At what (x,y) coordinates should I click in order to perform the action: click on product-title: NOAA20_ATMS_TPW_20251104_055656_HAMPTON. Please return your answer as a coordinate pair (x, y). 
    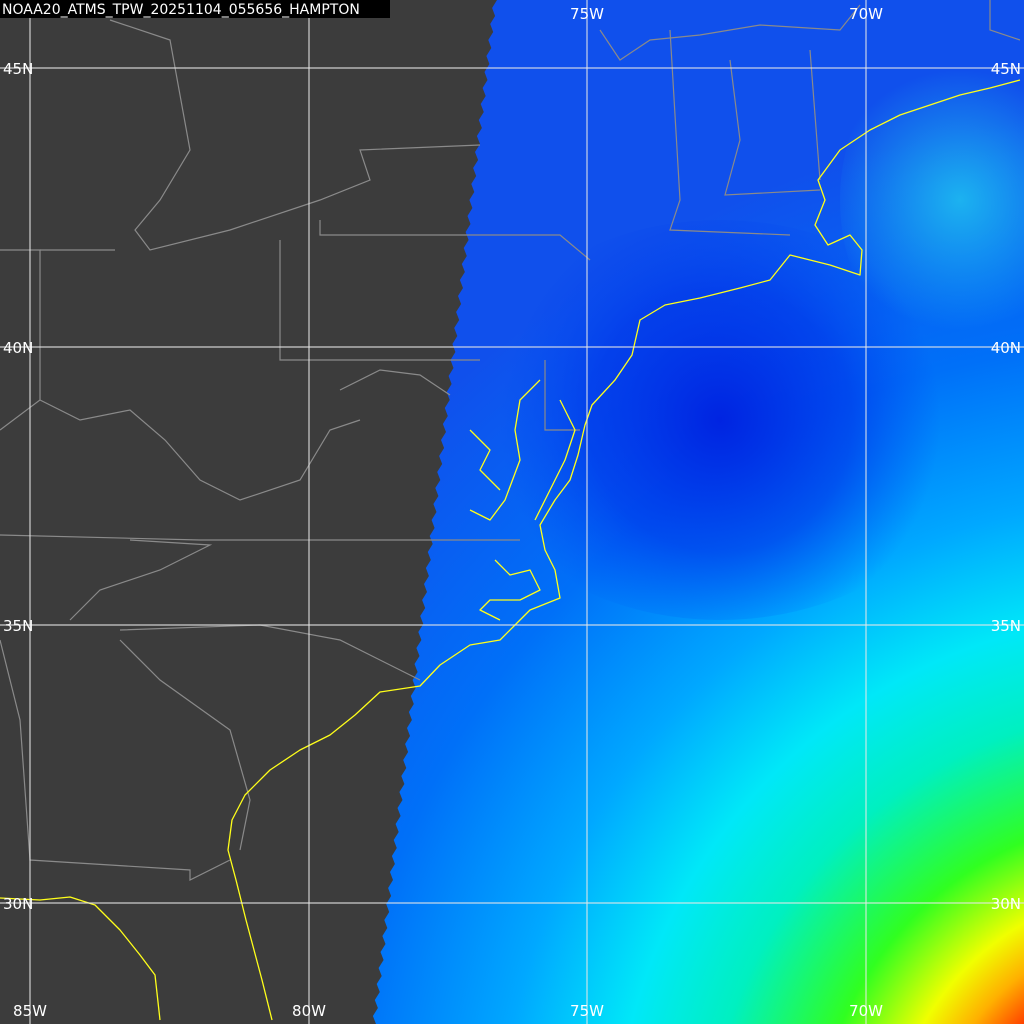
    Looking at the image, I should click on (181, 10).